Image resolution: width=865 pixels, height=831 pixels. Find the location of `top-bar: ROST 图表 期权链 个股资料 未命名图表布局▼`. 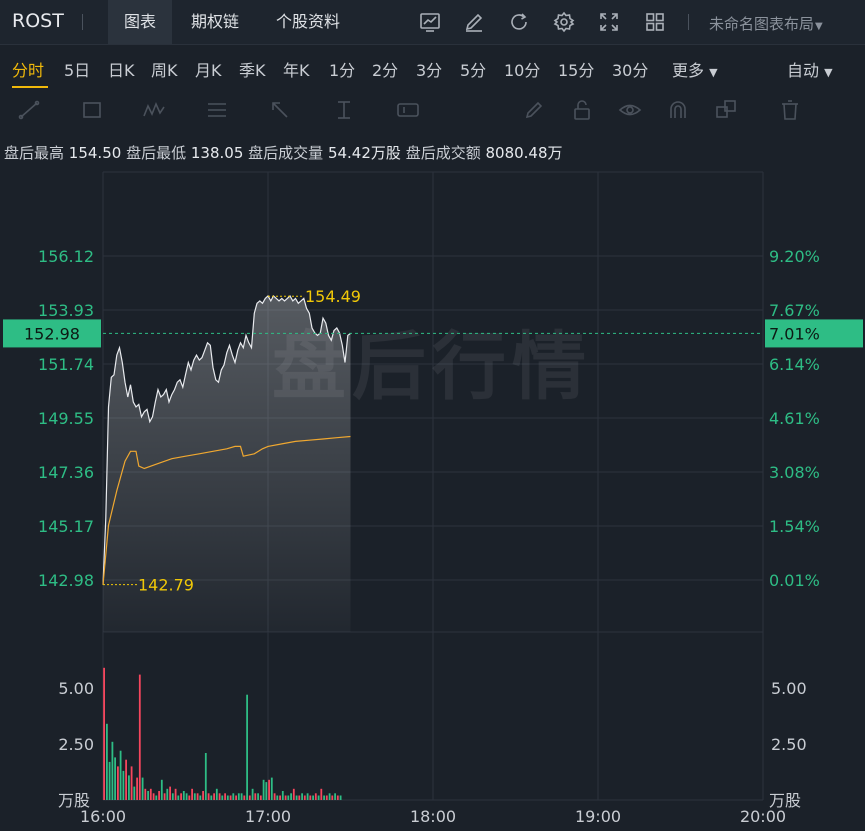

top-bar: ROST 图表 期权链 个股资料 未命名图表布局▼ is located at coordinates (432, 22).